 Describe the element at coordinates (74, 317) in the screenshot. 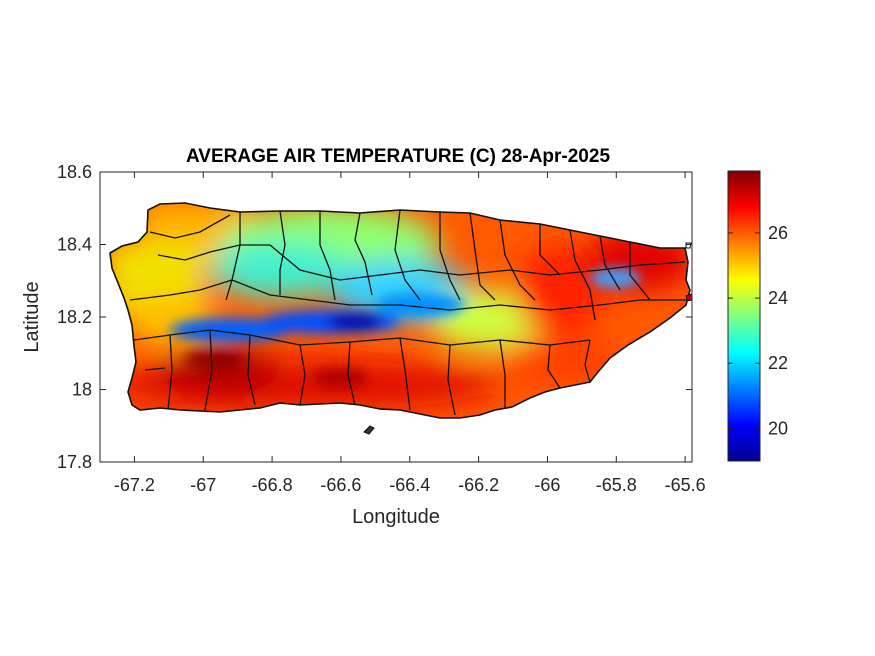

I see `y-tick-label: 18.2` at that location.